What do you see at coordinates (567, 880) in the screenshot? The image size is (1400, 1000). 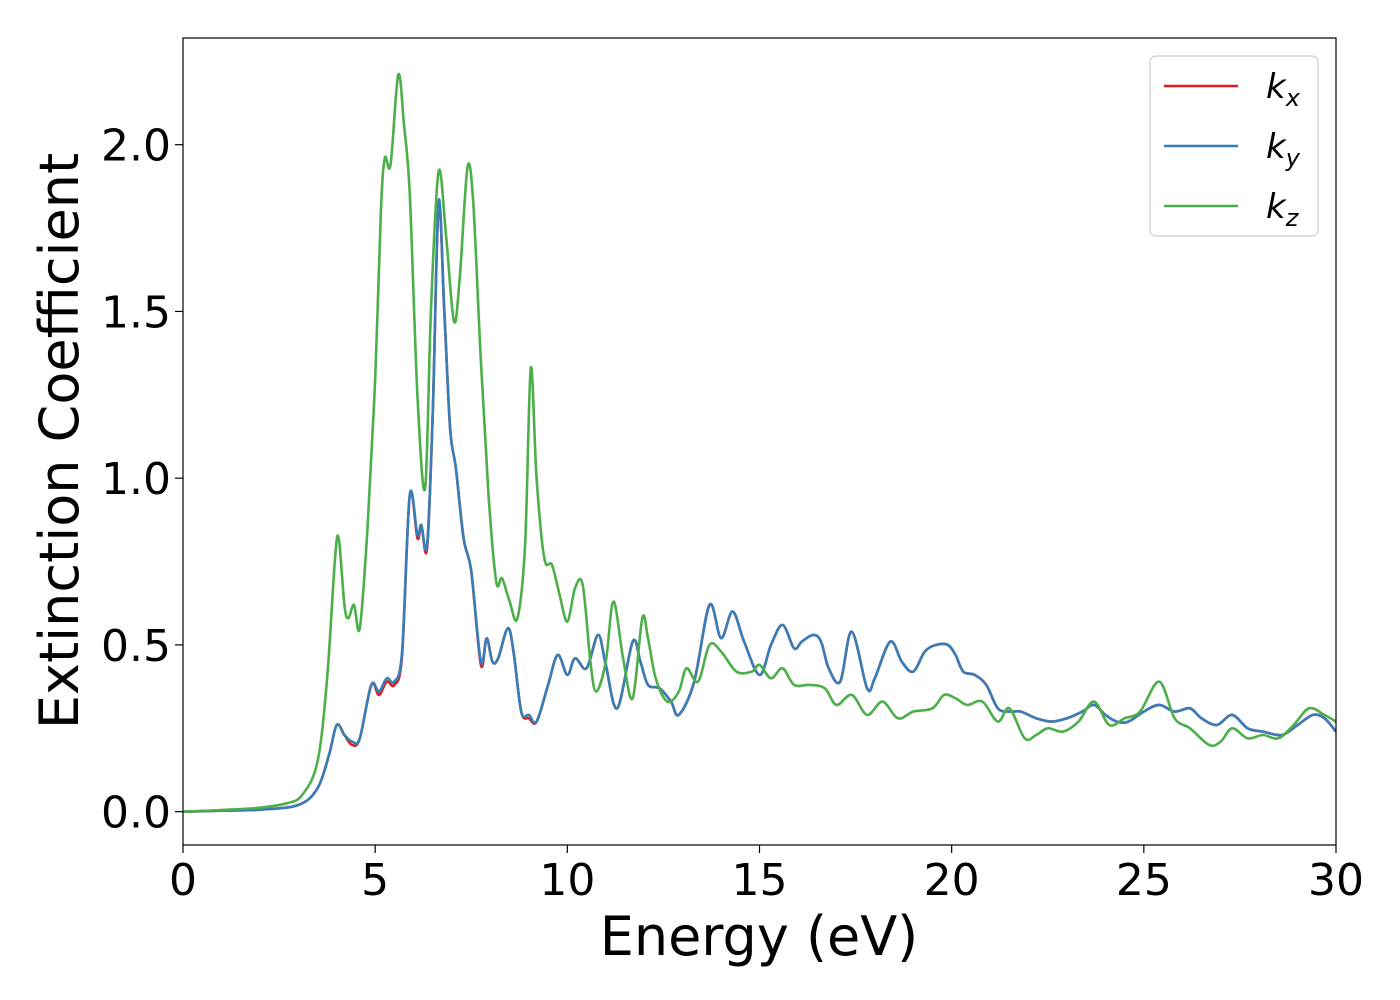 I see `x-tick-label: 10` at bounding box center [567, 880].